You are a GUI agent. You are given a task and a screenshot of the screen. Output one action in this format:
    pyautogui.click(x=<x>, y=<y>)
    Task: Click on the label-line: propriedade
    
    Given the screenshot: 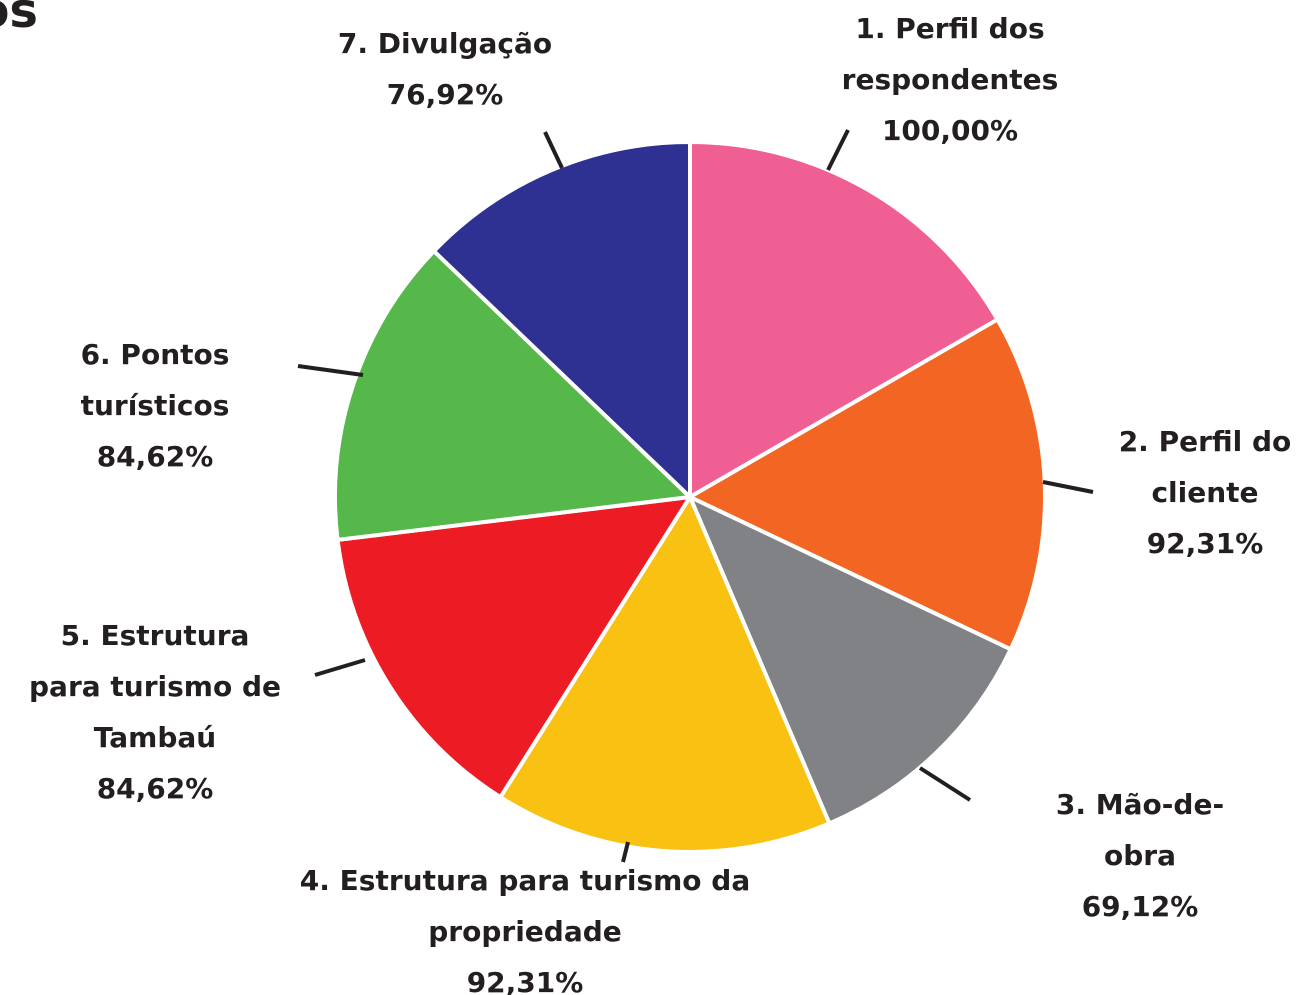 What is the action you would take?
    pyautogui.click(x=525, y=931)
    